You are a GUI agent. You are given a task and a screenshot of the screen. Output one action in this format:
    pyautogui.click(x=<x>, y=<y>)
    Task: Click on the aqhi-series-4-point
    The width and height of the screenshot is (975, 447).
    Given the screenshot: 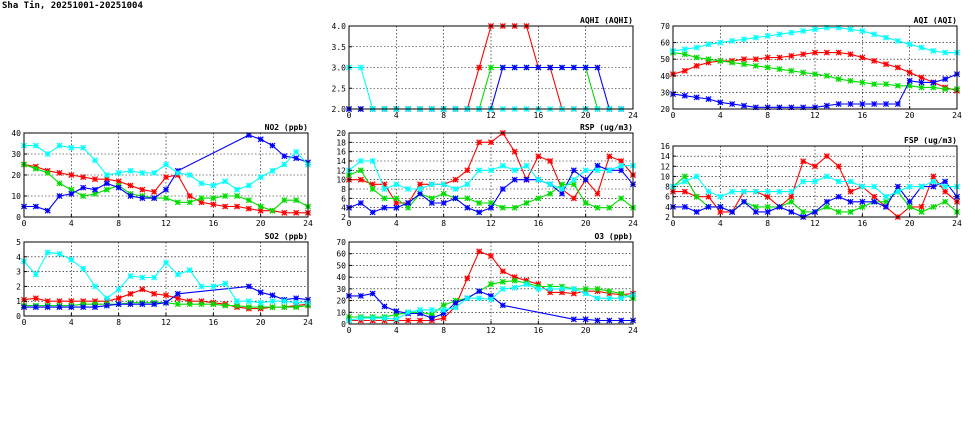 What is the action you would take?
    pyautogui.click(x=360, y=67)
    